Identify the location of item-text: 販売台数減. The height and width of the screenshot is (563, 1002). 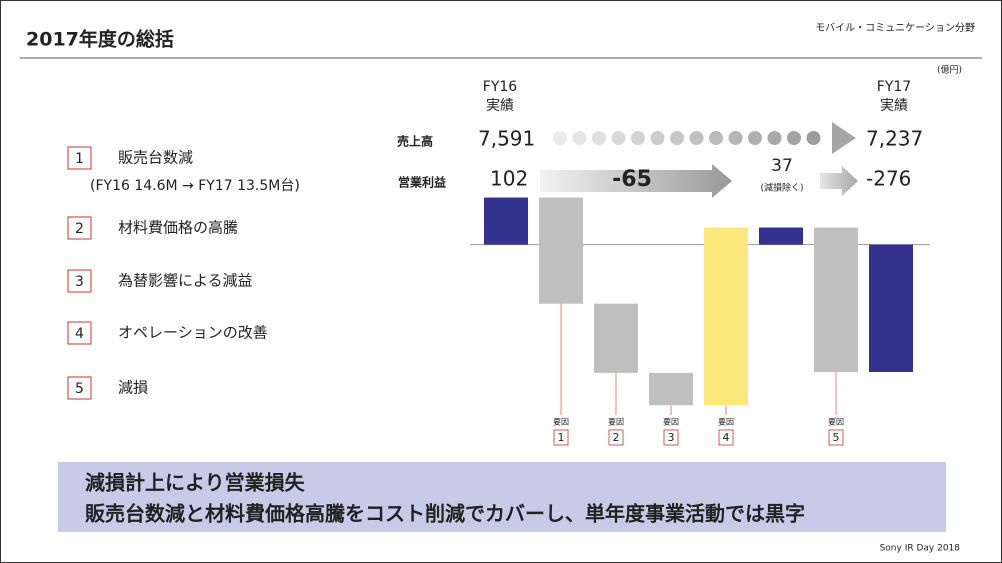
(155, 158).